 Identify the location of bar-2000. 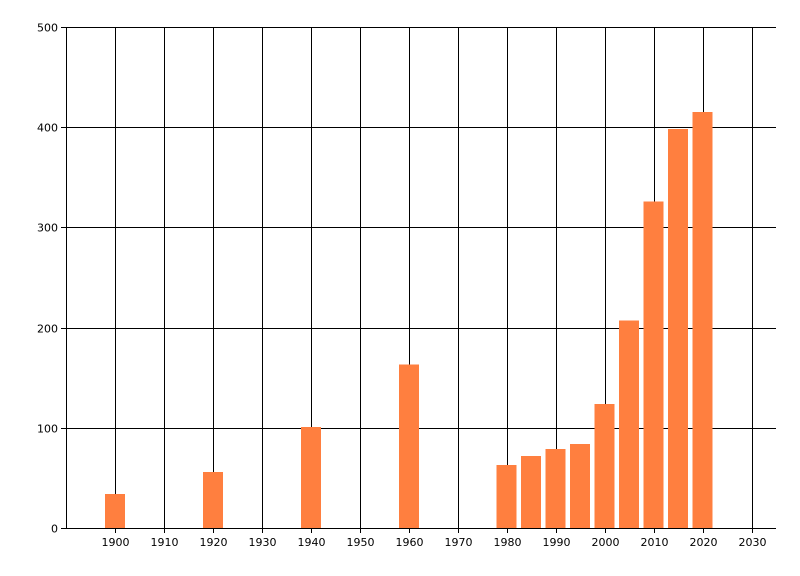
(604, 465).